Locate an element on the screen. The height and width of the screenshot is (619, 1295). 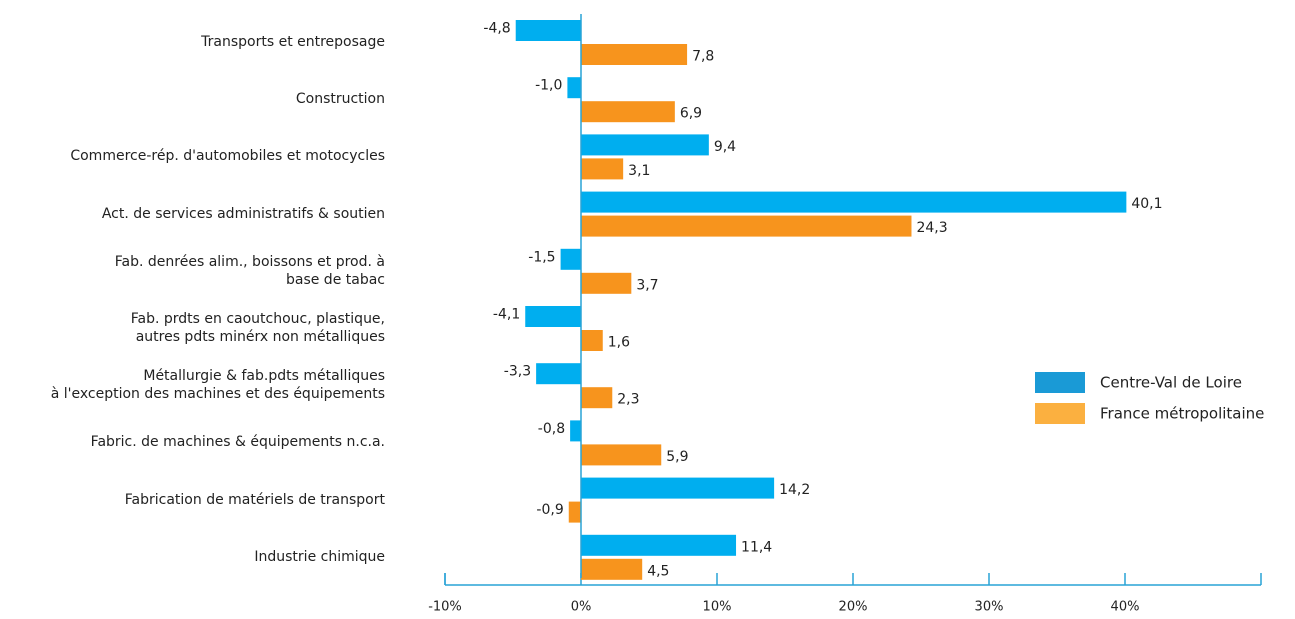
value-label: 2,3 is located at coordinates (628, 400).